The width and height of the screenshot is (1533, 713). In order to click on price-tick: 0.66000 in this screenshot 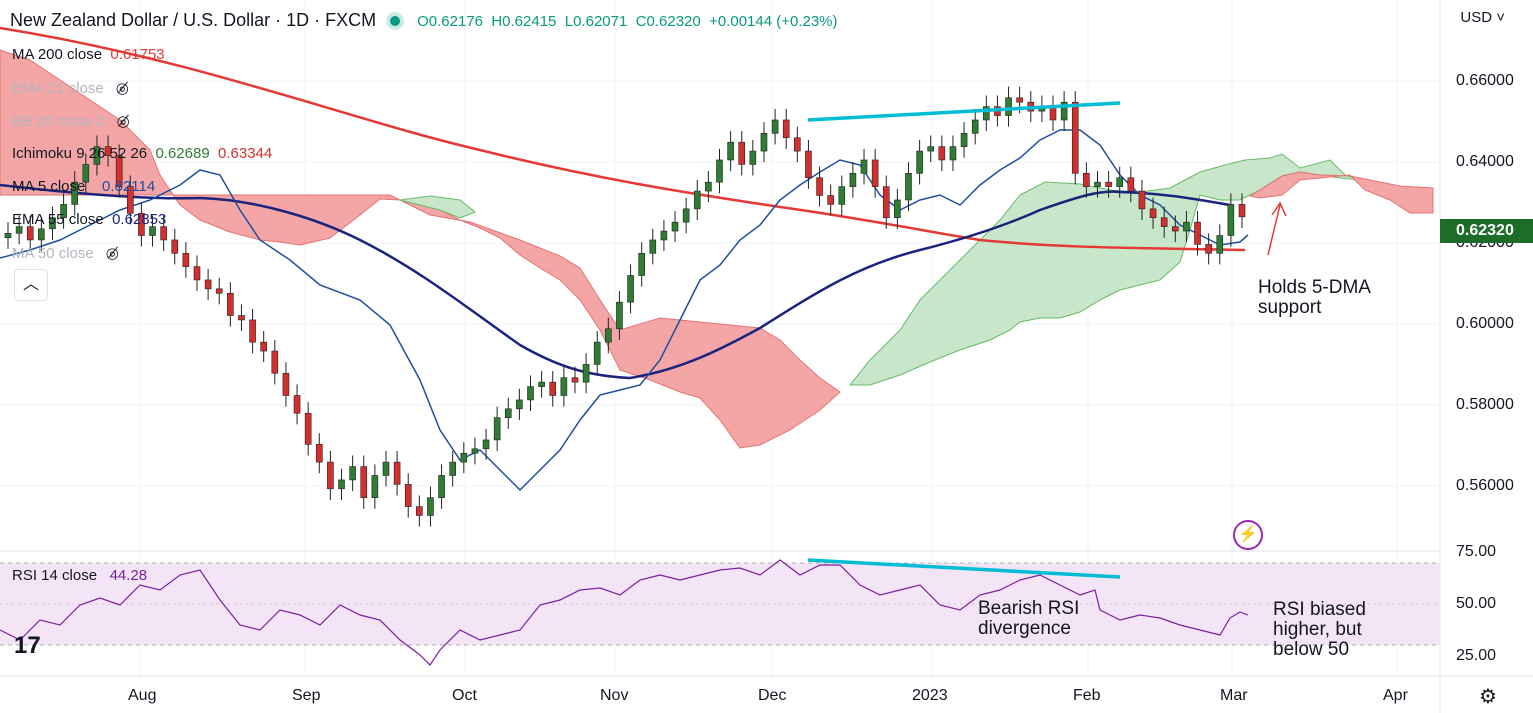, I will do `click(1485, 80)`.